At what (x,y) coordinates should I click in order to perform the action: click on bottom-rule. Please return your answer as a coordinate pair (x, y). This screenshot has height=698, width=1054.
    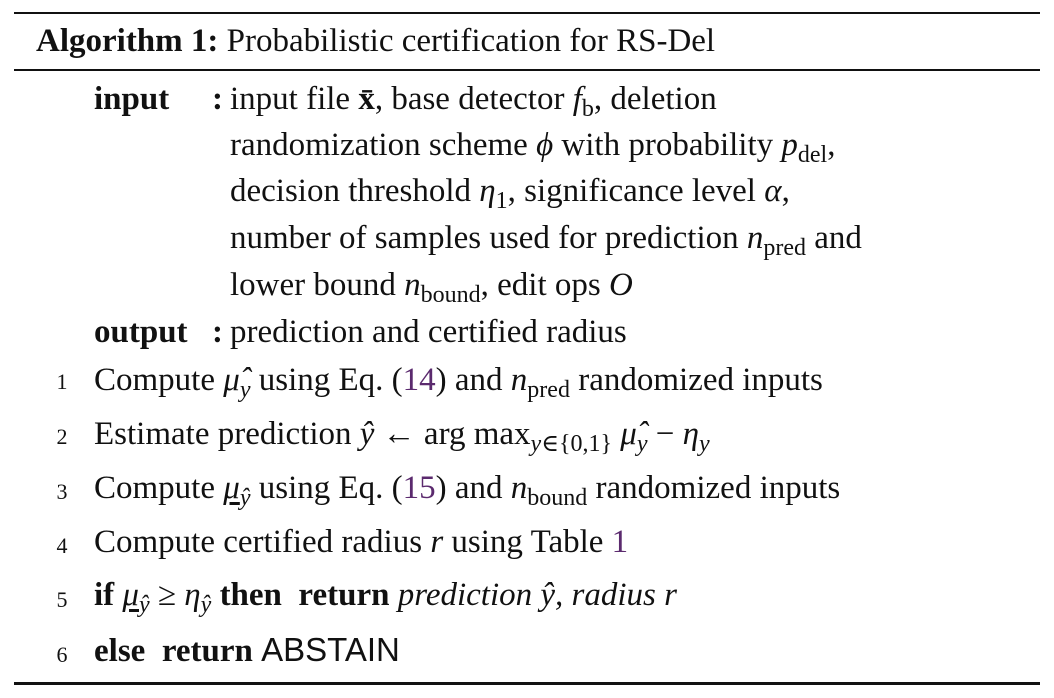
    Looking at the image, I should click on (527, 683).